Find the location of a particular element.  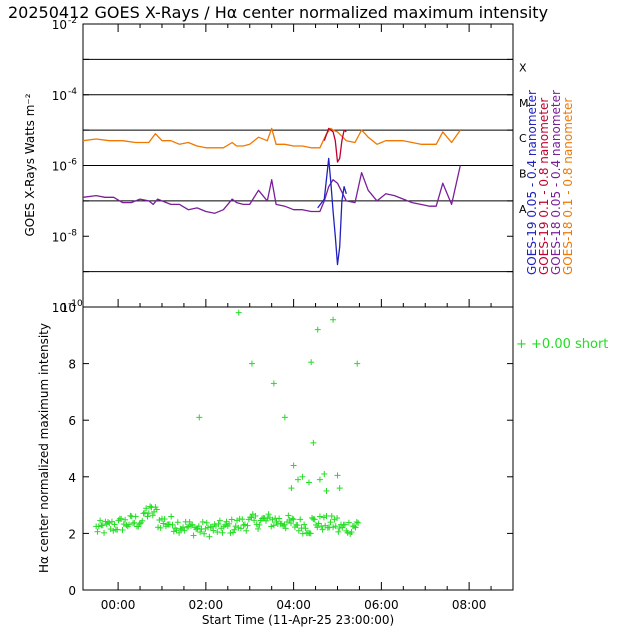

flare-class-label: M is located at coordinates (524, 103).